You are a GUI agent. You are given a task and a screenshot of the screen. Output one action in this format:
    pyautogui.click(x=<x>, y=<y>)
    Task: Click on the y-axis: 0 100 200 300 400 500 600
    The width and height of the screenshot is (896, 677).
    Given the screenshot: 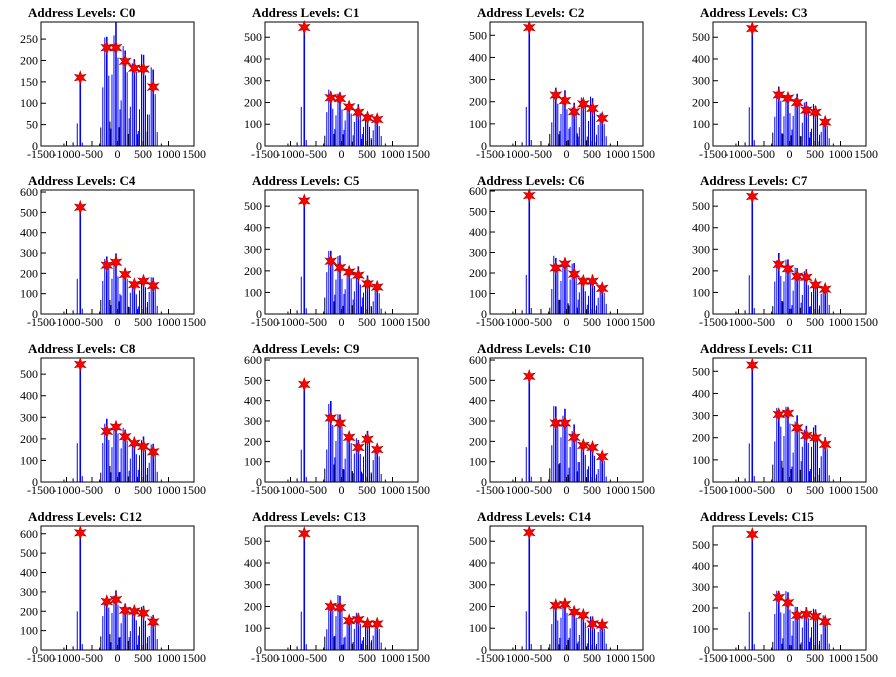 What is the action you would take?
    pyautogui.click(x=482, y=421)
    